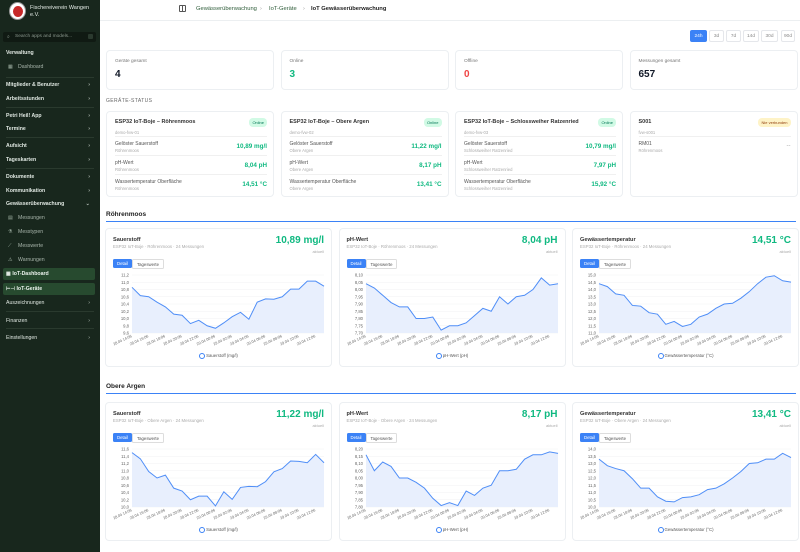 This screenshot has width=800, height=552. Describe the element at coordinates (716, 36) in the screenshot. I see `range-button-3d: 3d` at that location.